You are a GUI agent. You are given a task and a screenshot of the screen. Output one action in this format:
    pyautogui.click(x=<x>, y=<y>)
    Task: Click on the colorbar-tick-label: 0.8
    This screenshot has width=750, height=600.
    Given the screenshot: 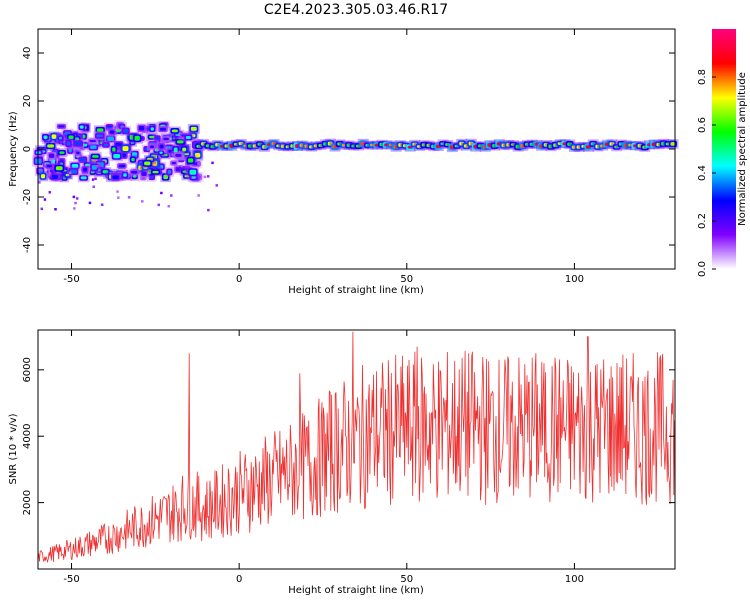 What is the action you would take?
    pyautogui.click(x=702, y=77)
    